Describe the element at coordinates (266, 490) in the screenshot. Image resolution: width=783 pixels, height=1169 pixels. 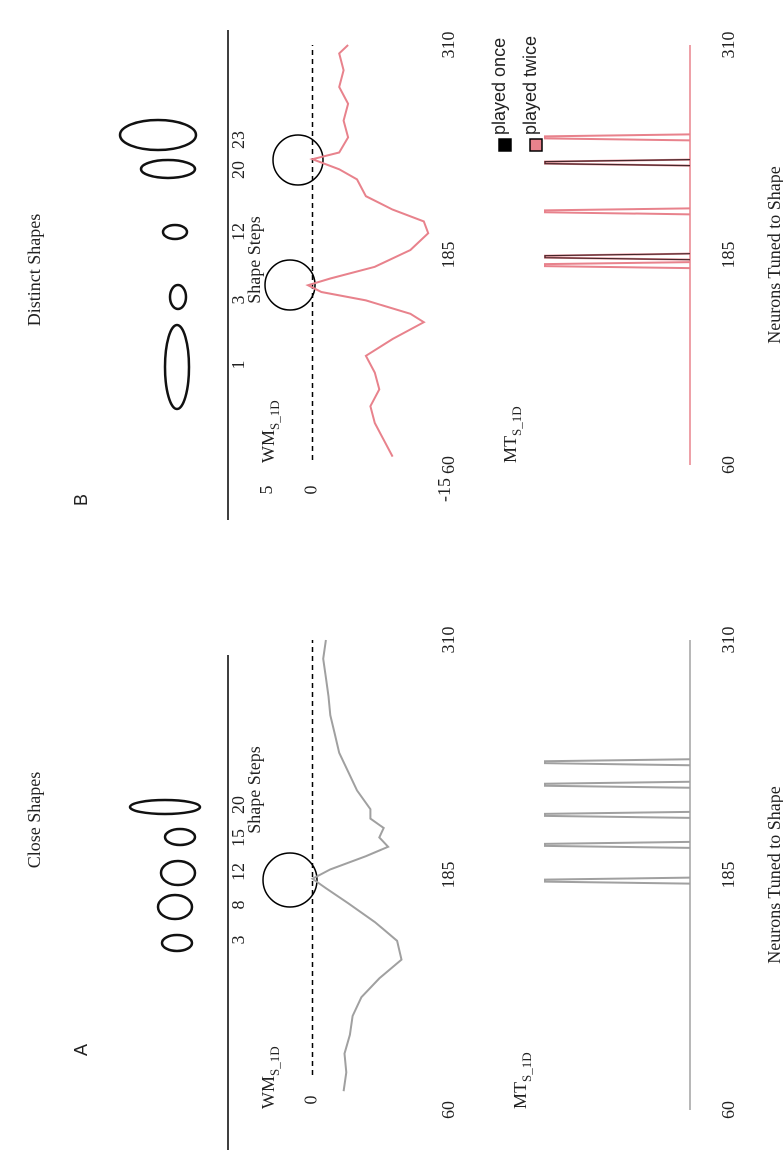
I see `y-tick-label: 5` at that location.